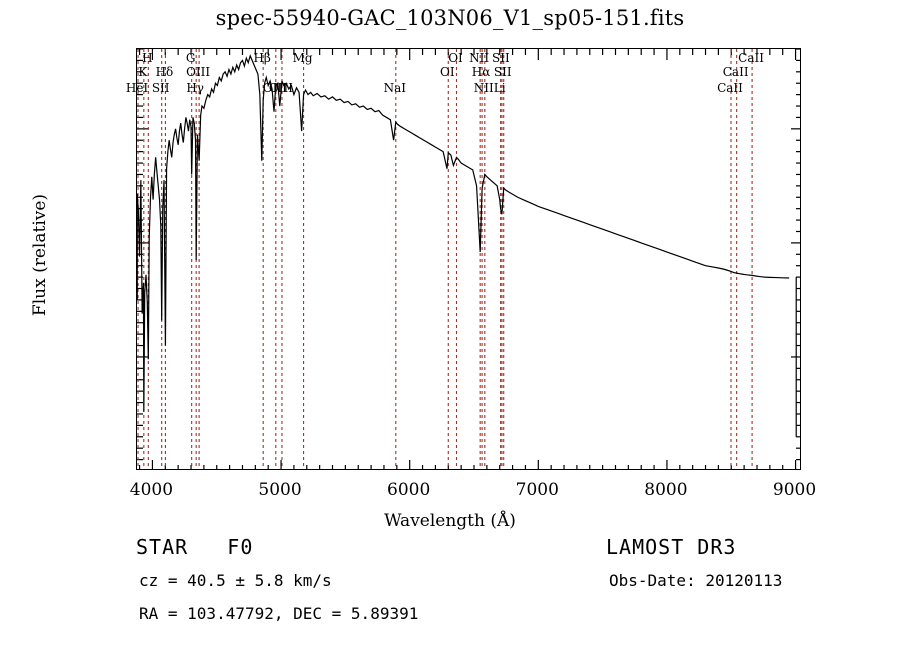  I want to click on line-label-OIII-5007: OIII, so click(280, 88).